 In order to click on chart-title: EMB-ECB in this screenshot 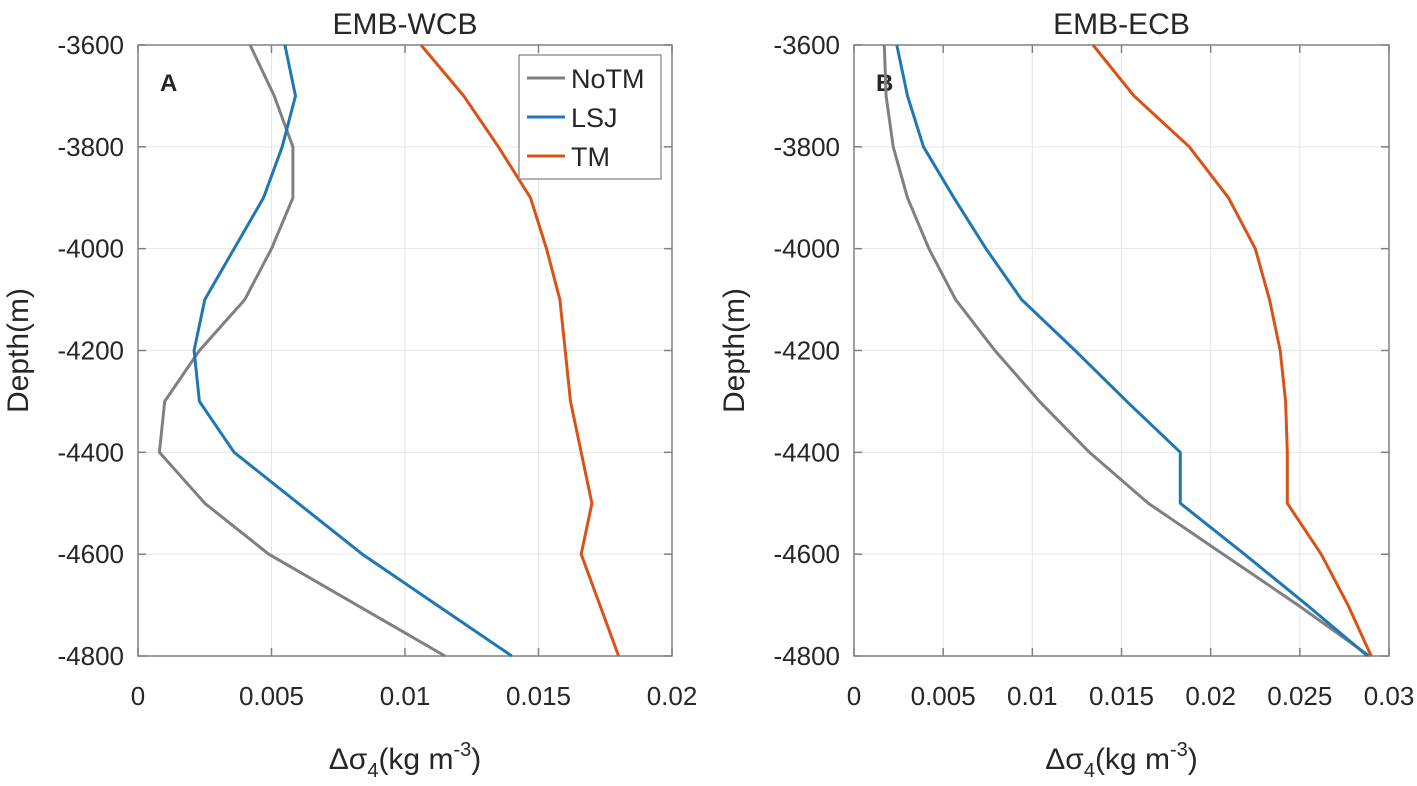, I will do `click(1121, 24)`.